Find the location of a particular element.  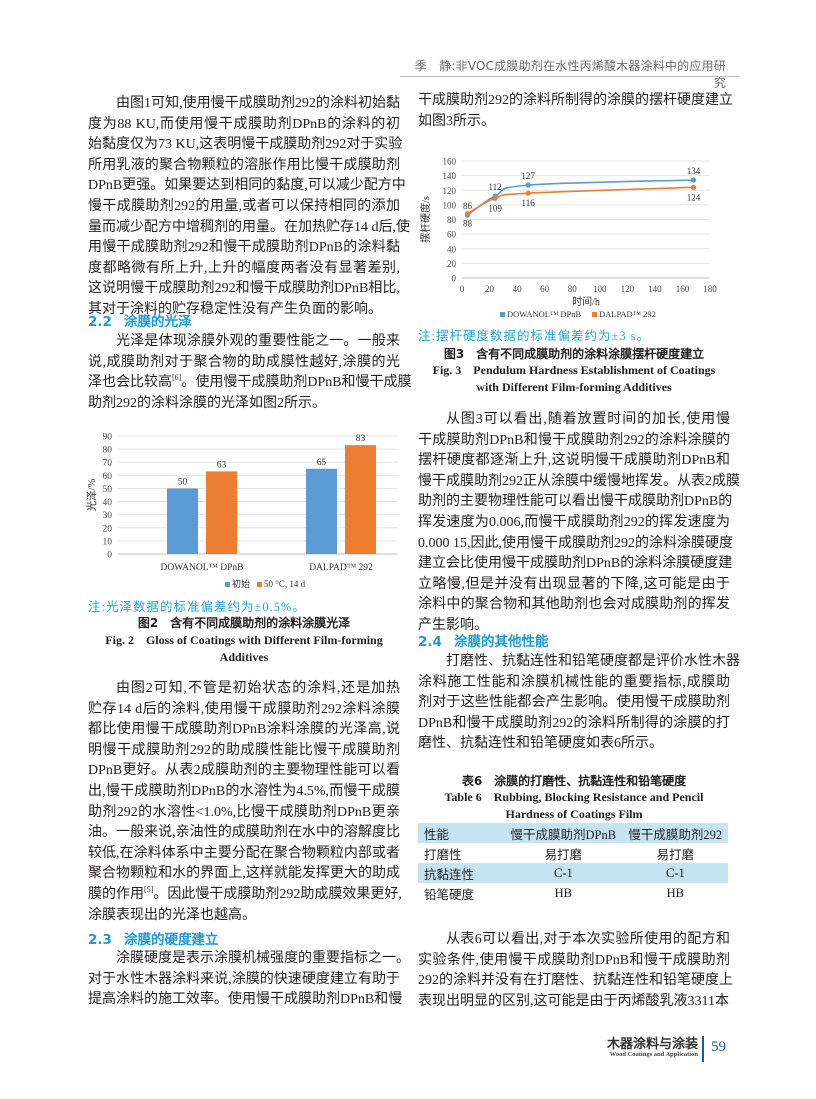

bar-initial is located at coordinates (182, 521).